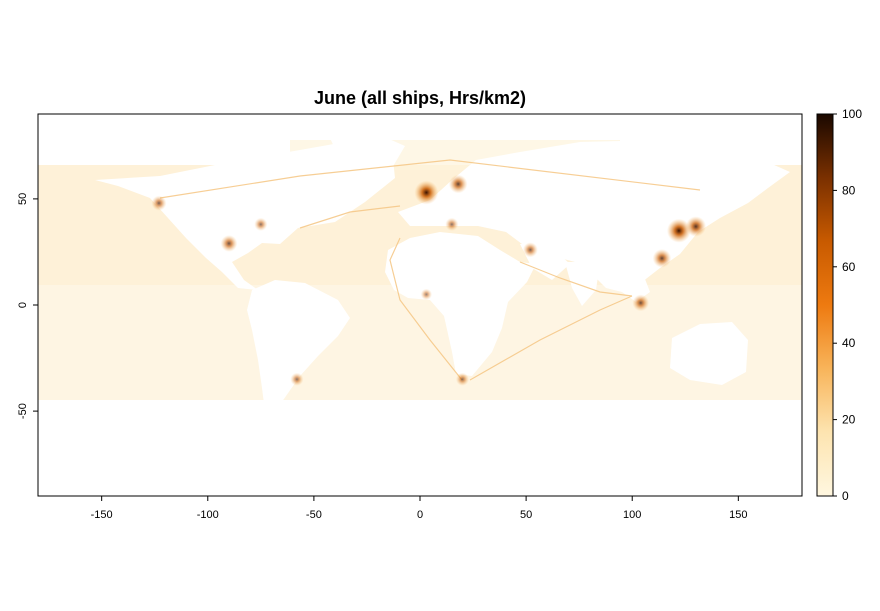 Image resolution: width=880 pixels, height=611 pixels. Describe the element at coordinates (738, 515) in the screenshot. I see `x-tick-label: 150` at that location.